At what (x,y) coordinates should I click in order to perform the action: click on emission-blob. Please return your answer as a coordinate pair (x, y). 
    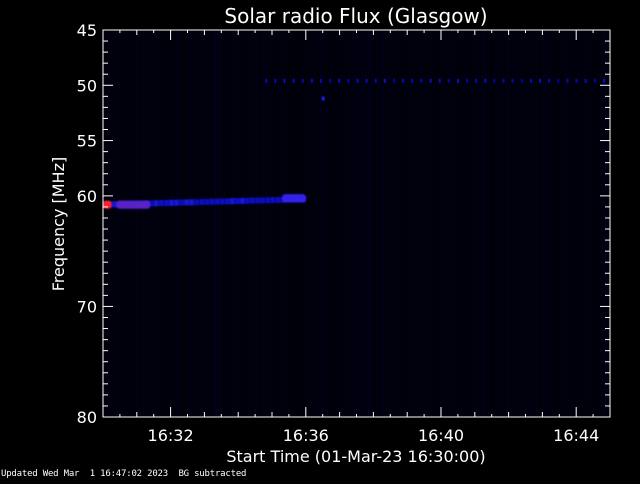
    Looking at the image, I should click on (294, 198).